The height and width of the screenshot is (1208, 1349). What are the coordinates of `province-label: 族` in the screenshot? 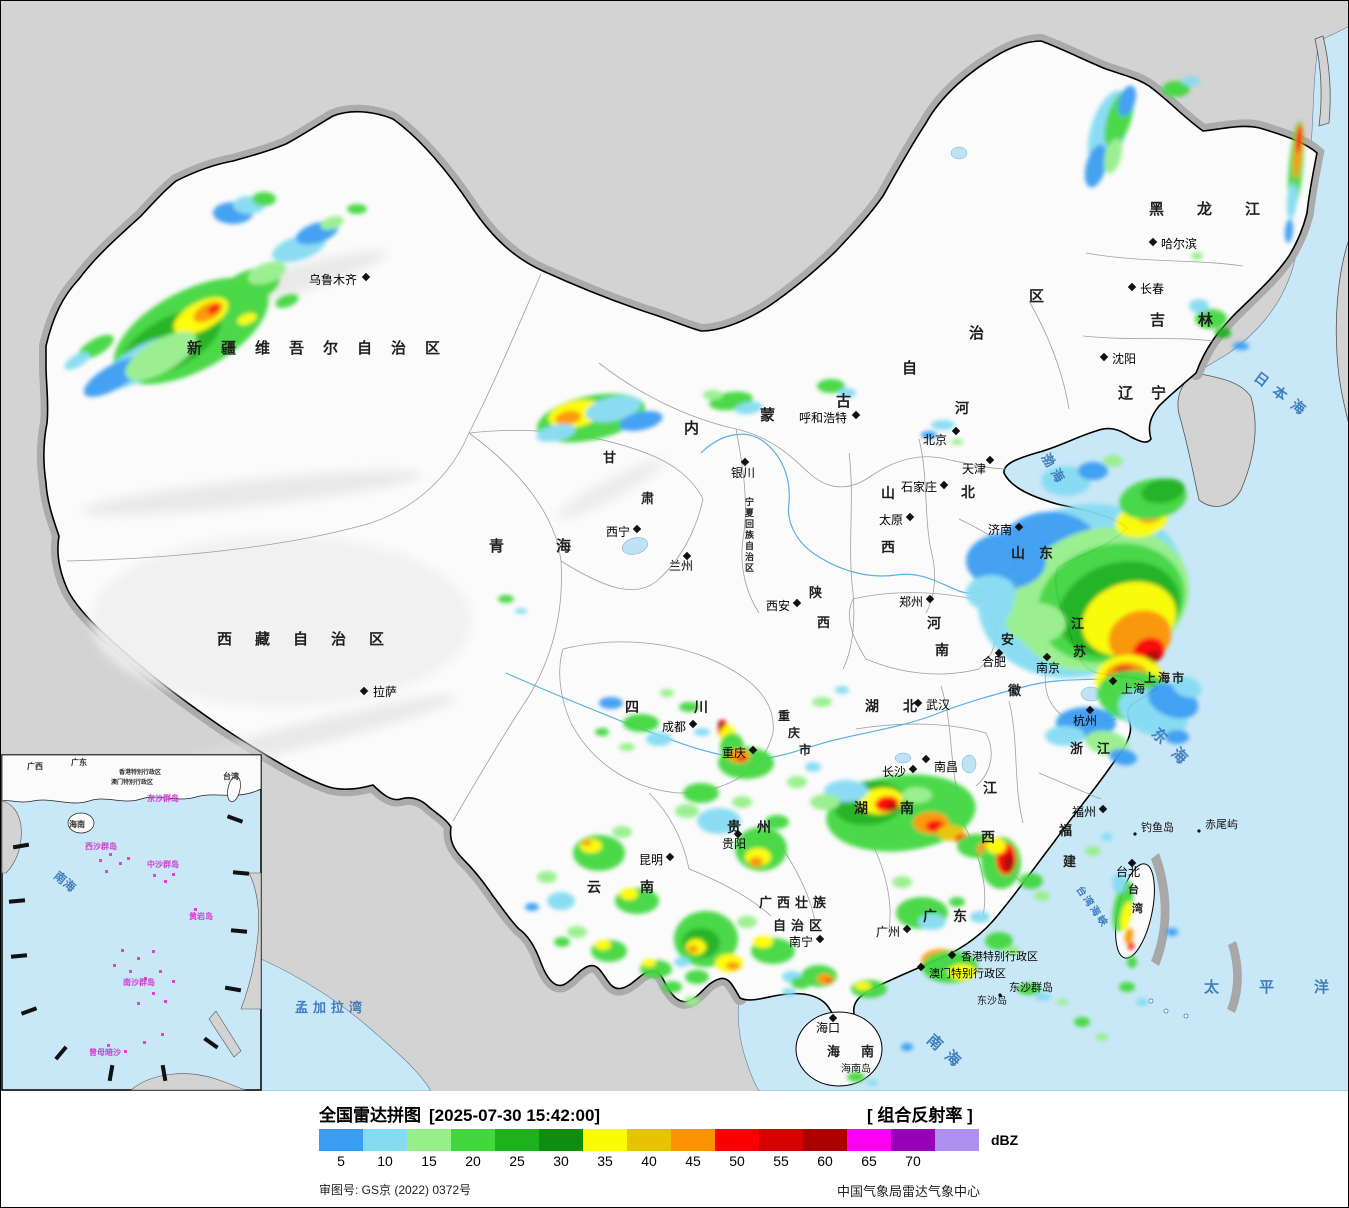 It's located at (750, 534).